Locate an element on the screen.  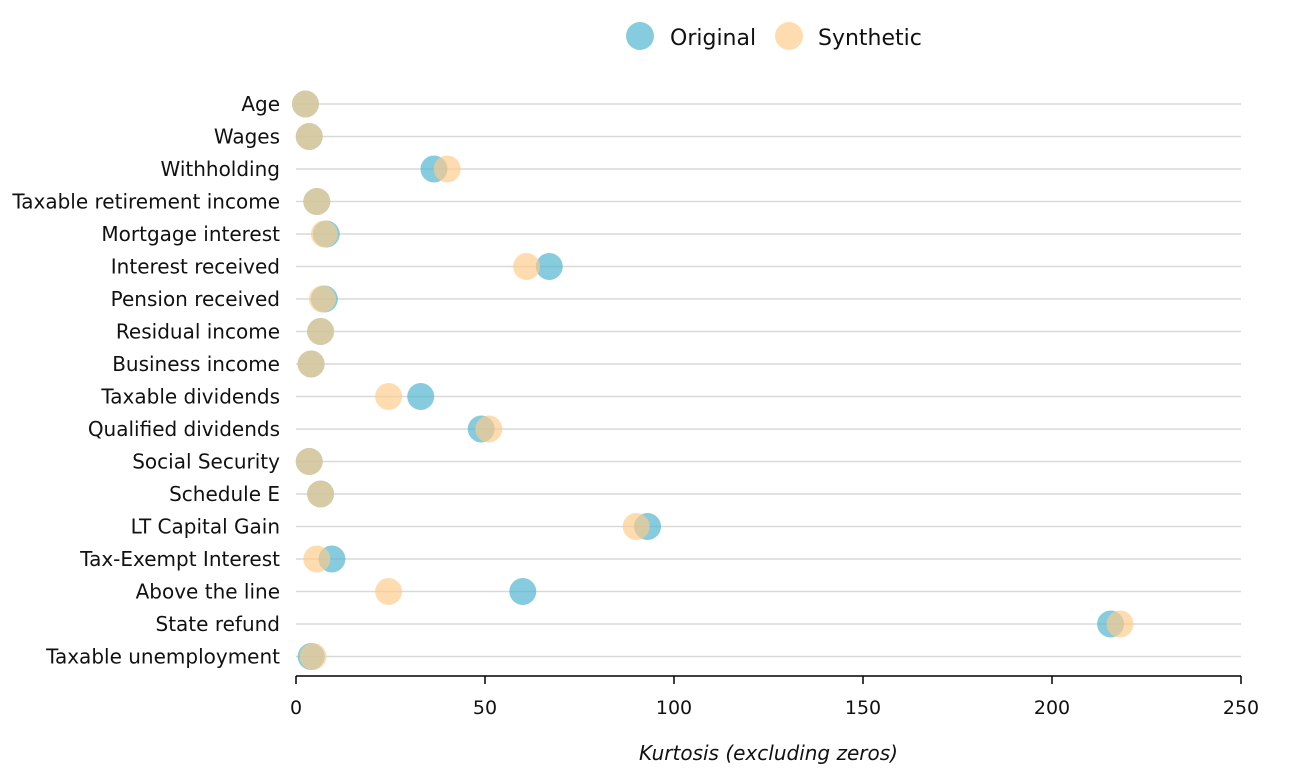
legend-marker-original is located at coordinates (640, 36).